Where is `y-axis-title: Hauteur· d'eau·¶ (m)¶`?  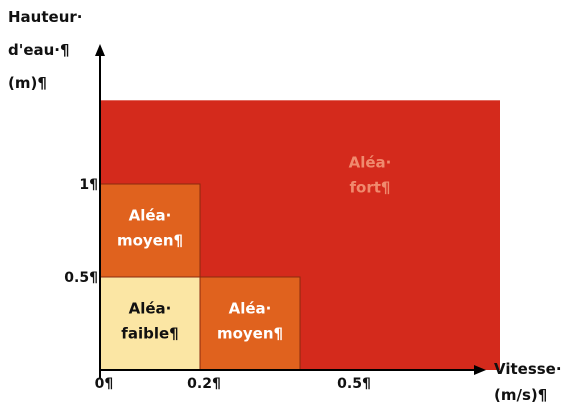
y-axis-title: Hauteur· d'eau·¶ (m)¶ is located at coordinates (45, 50).